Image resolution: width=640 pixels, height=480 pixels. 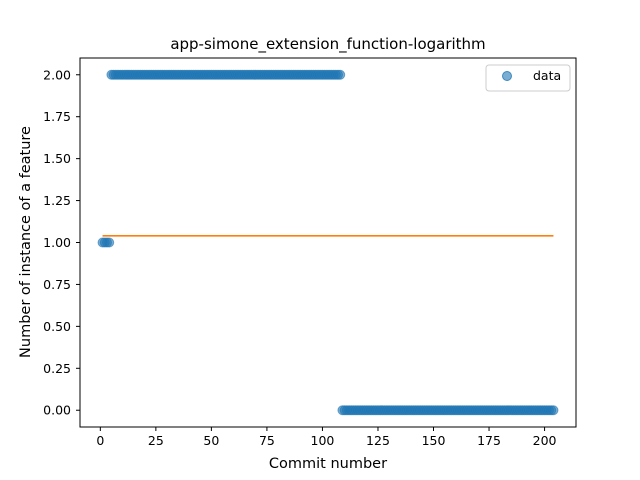 What do you see at coordinates (528, 78) in the screenshot?
I see `legend: data` at bounding box center [528, 78].